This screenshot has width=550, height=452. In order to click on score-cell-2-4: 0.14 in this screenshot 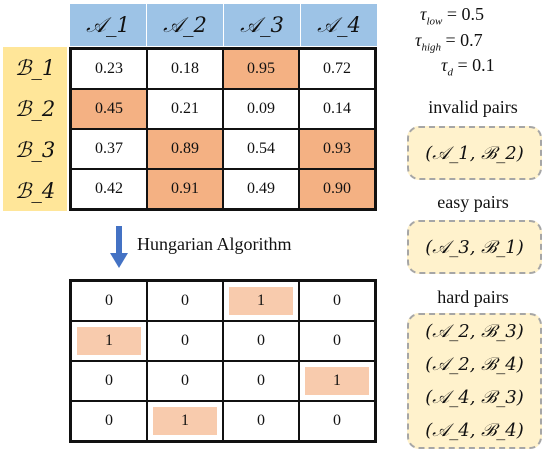, I will do `click(337, 109)`.